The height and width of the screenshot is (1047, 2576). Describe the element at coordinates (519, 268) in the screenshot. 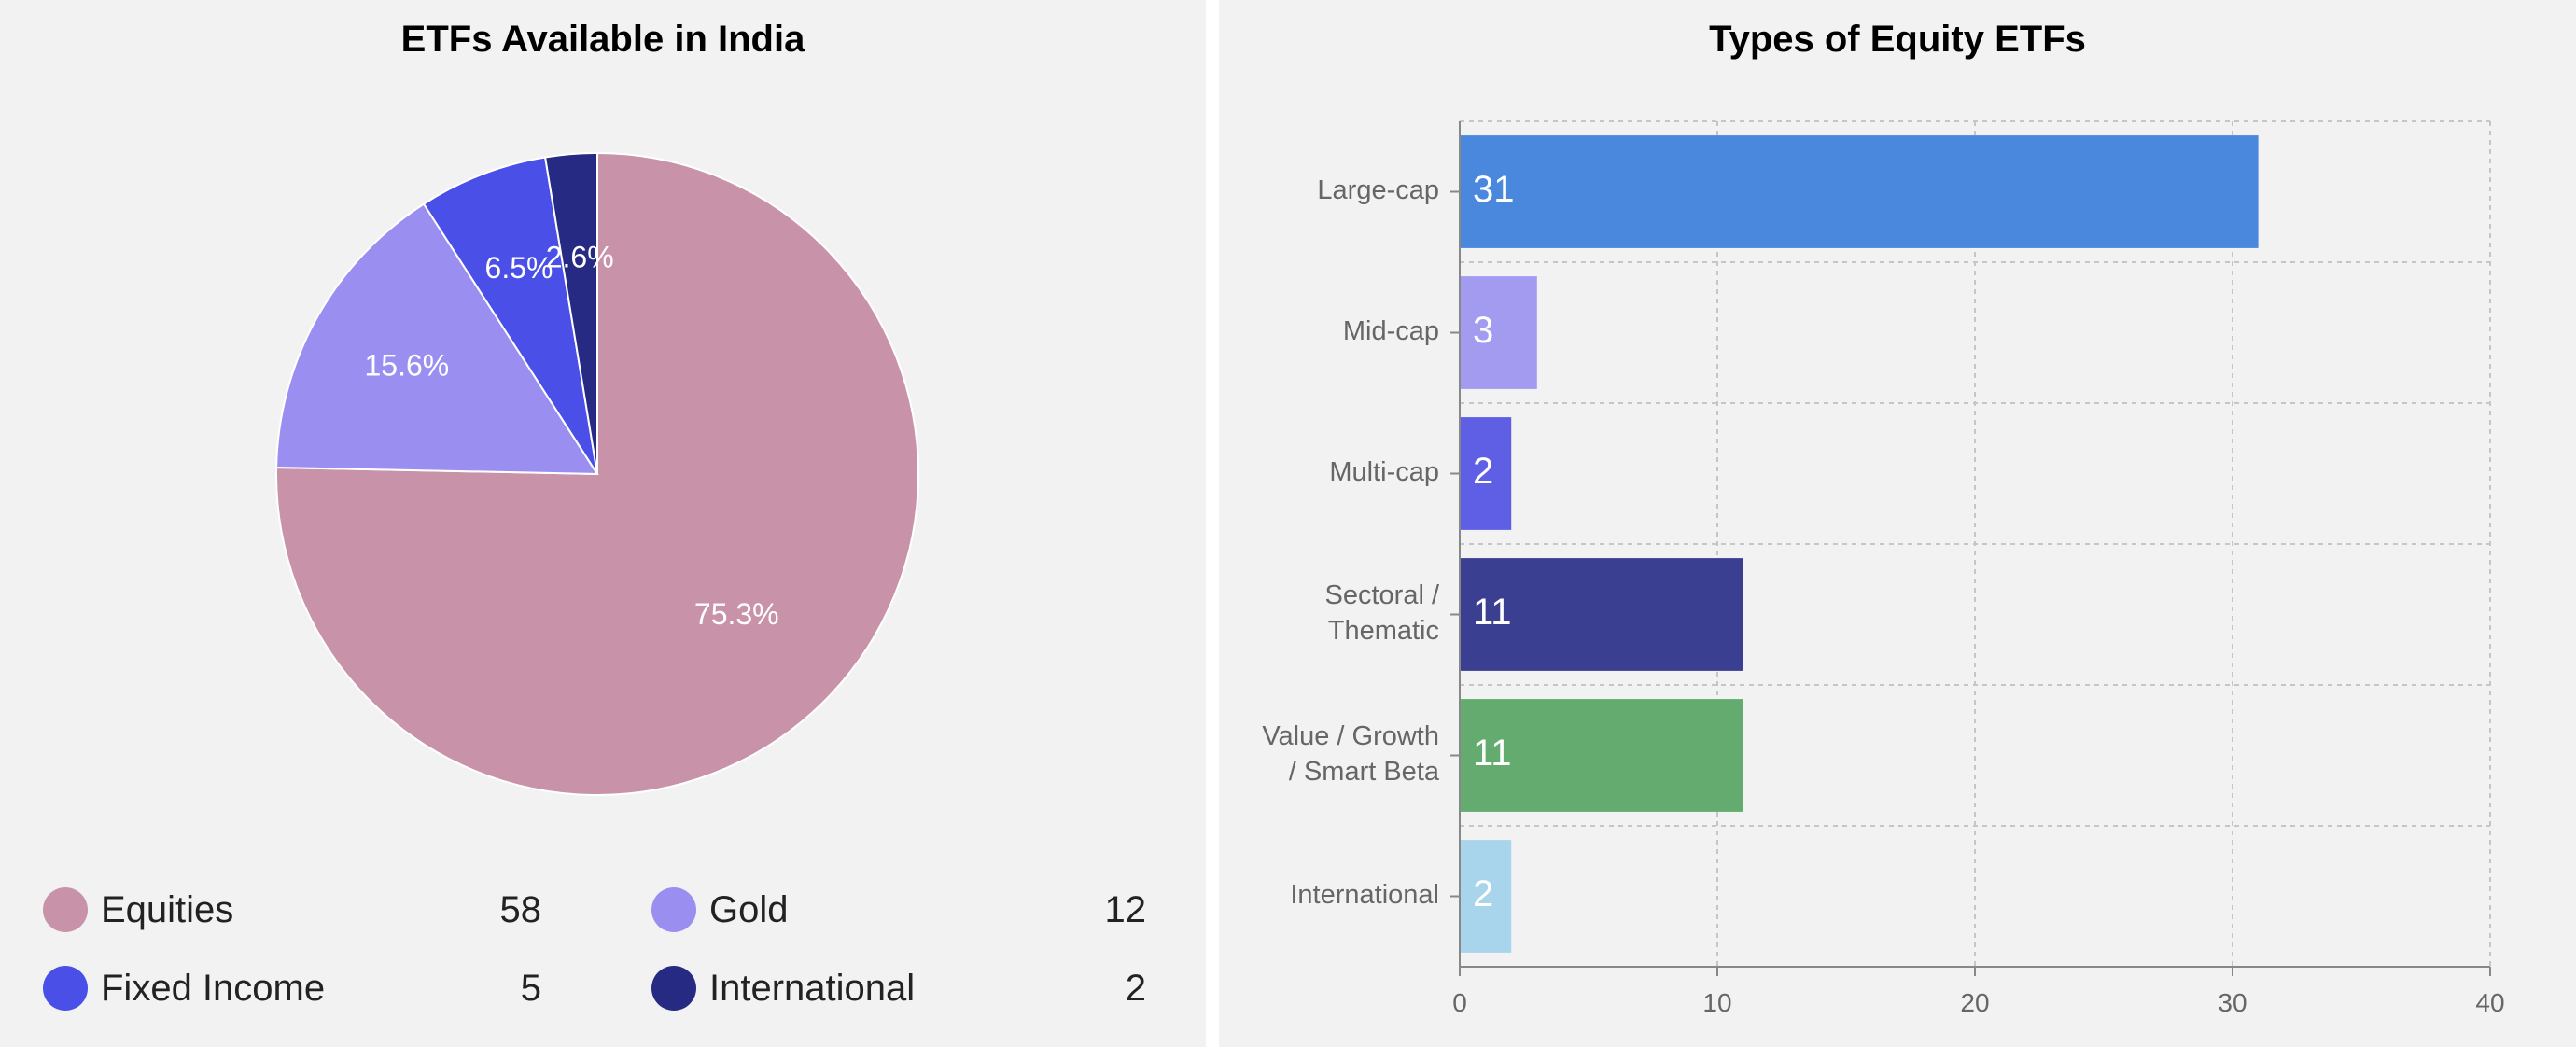

I see `pie-slice-label: 6.5%` at that location.